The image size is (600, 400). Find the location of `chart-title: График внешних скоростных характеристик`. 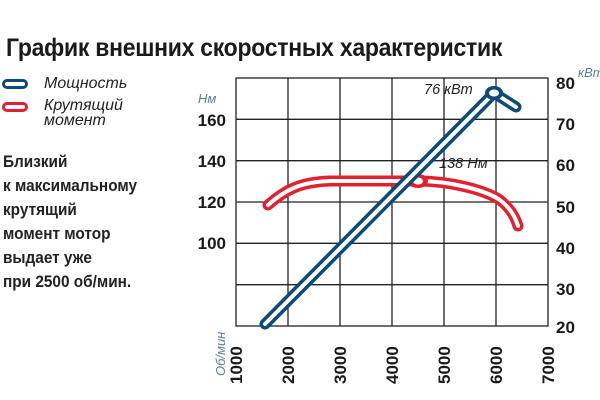

chart-title: График внешних скоростных характеристик is located at coordinates (254, 48).